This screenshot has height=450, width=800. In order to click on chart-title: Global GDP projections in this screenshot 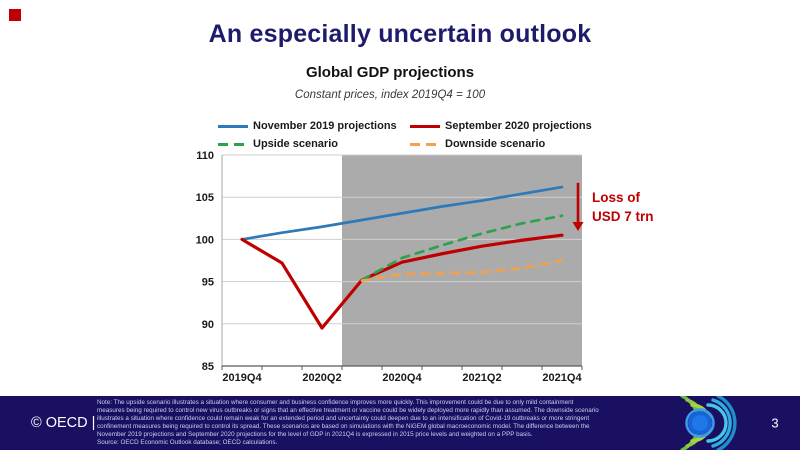, I will do `click(390, 72)`.